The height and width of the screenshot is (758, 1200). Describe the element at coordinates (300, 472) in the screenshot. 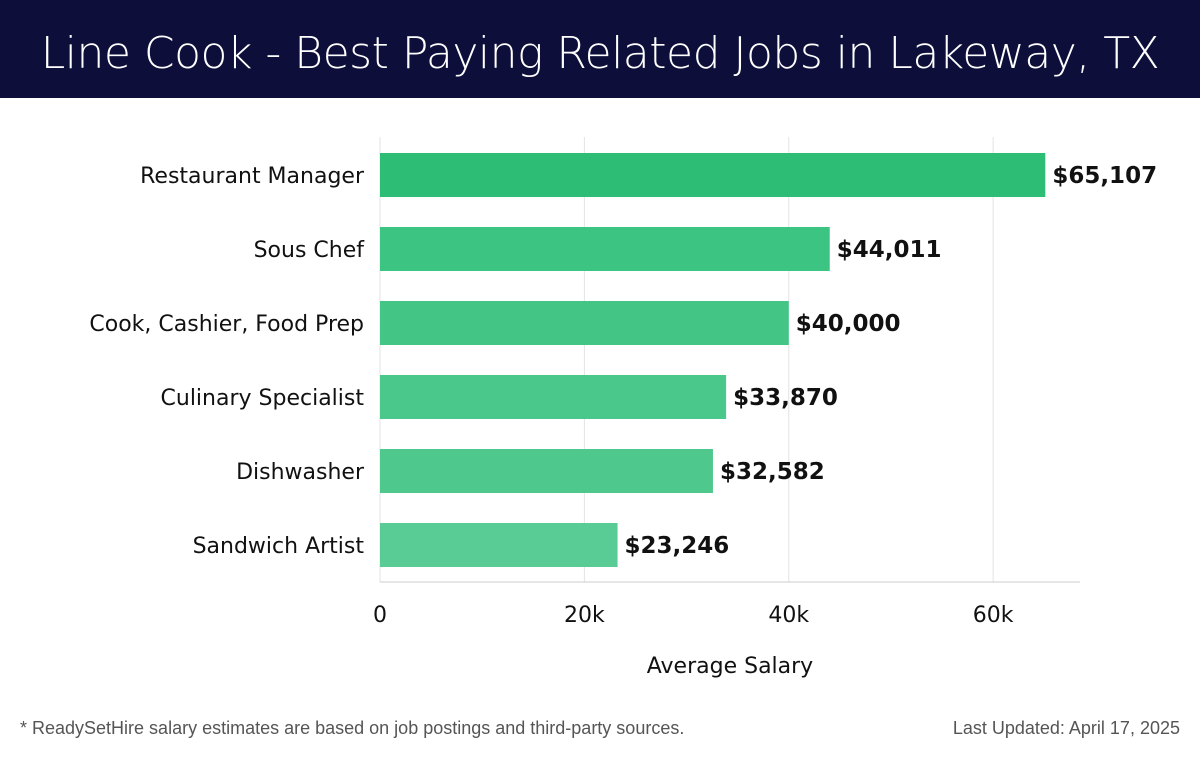

I see `category-label: Dishwasher` at that location.